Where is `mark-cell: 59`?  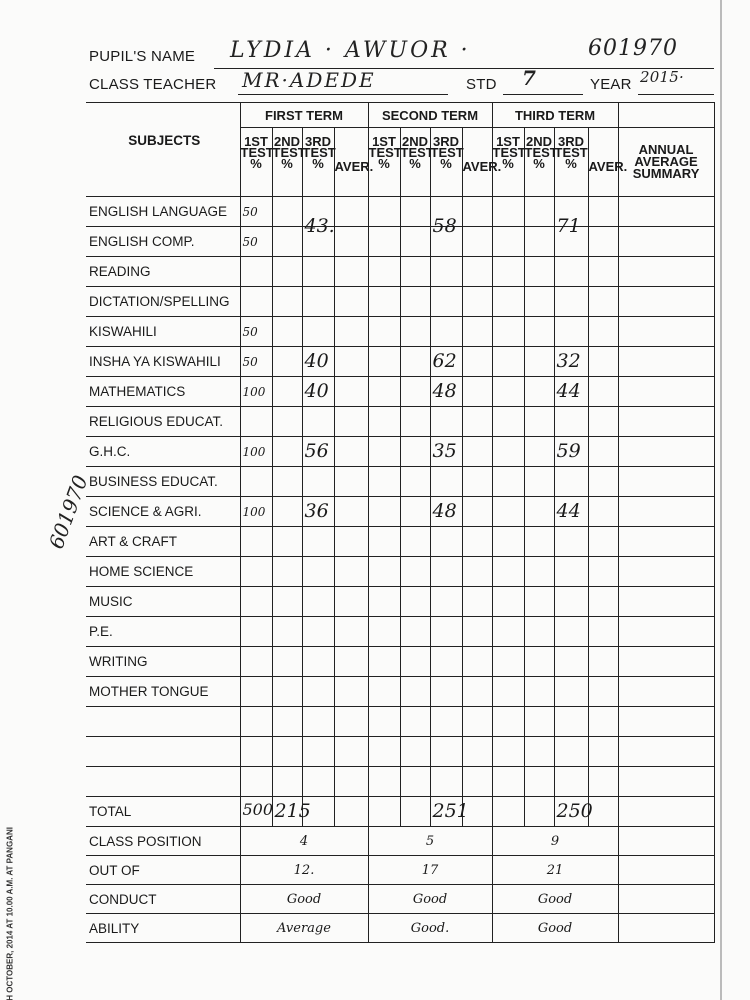 mark-cell: 59 is located at coordinates (571, 451).